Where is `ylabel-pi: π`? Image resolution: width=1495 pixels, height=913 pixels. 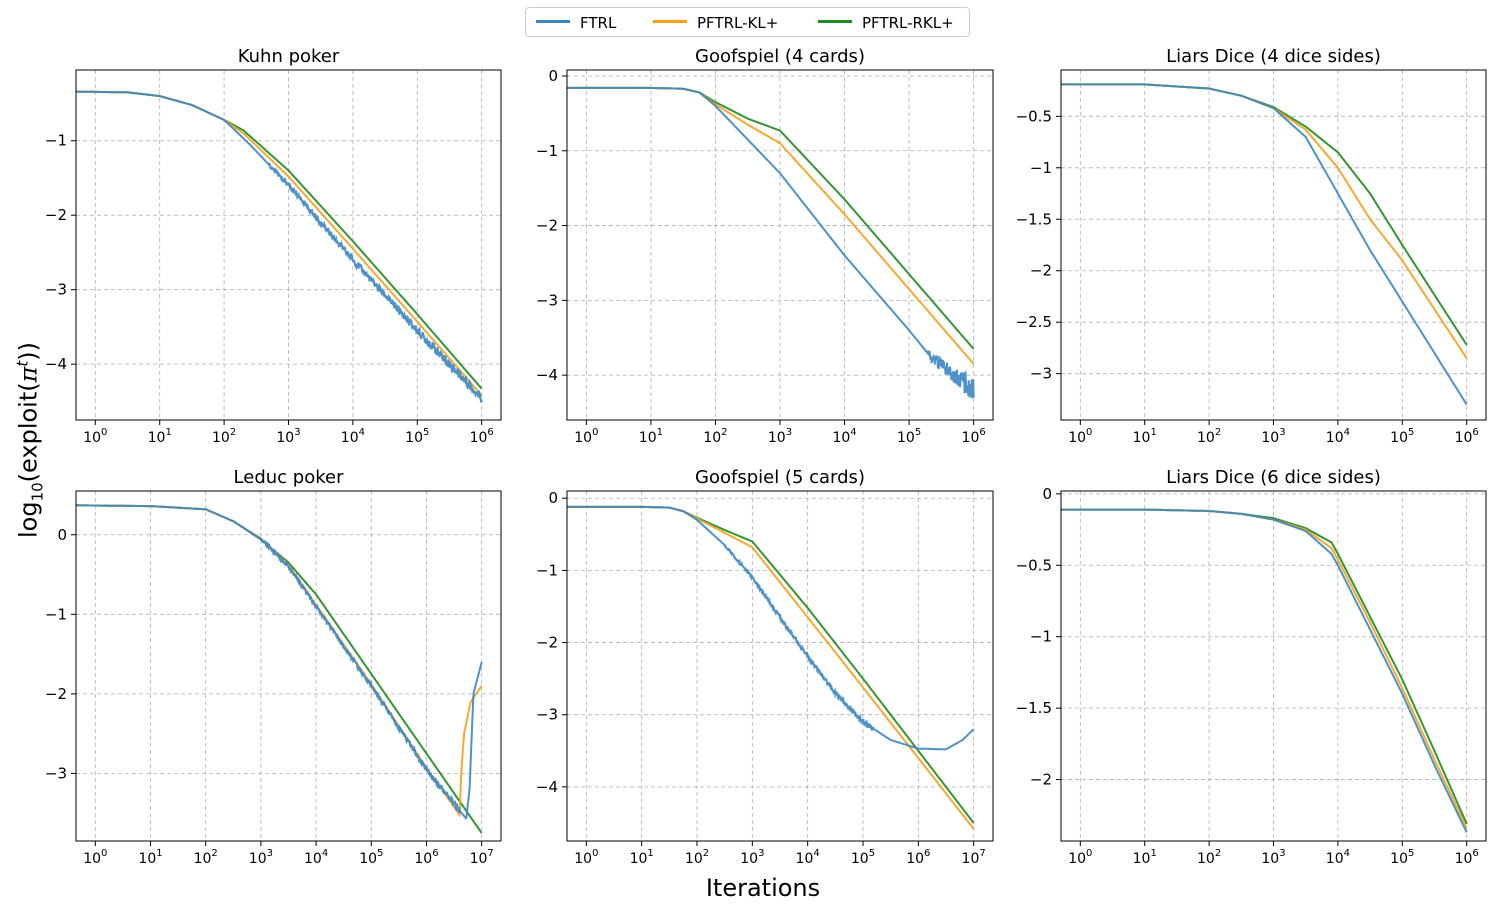 ylabel-pi: π is located at coordinates (28, 374).